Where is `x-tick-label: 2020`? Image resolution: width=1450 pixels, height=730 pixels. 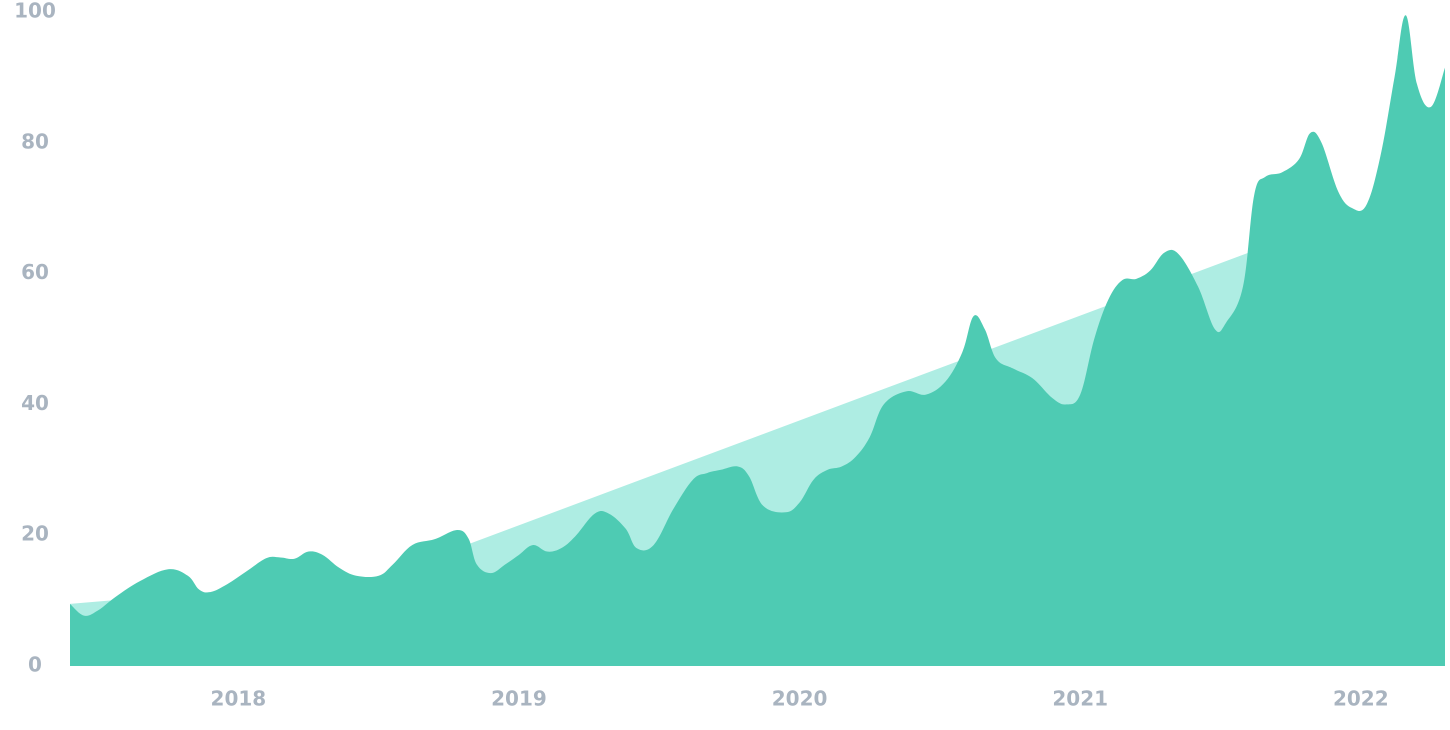
x-tick-label: 2020 is located at coordinates (800, 699).